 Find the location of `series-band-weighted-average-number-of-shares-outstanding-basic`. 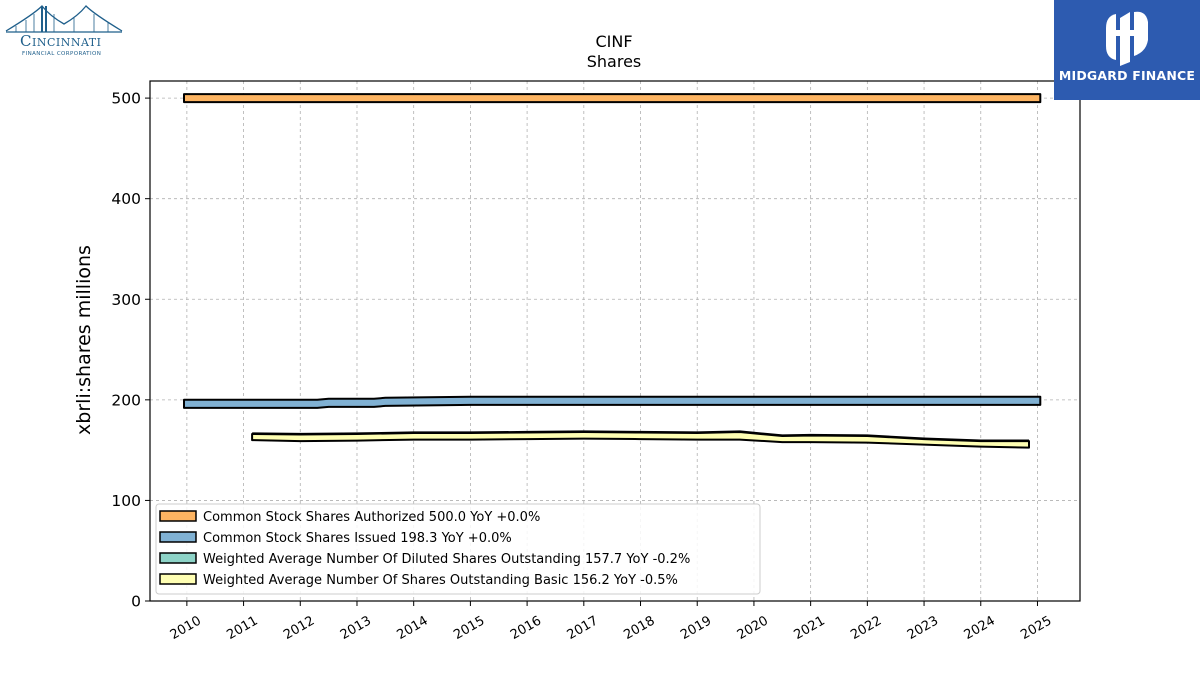

series-band-weighted-average-number-of-shares-outstanding-basic is located at coordinates (640, 440).